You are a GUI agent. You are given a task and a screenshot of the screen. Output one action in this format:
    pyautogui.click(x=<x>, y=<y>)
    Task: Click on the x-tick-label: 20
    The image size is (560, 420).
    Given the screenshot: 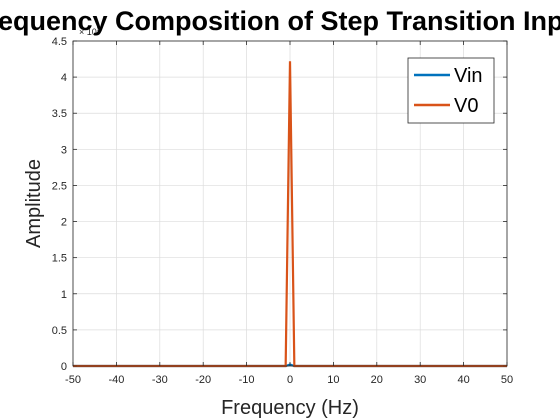 What is the action you would take?
    pyautogui.click(x=377, y=380)
    